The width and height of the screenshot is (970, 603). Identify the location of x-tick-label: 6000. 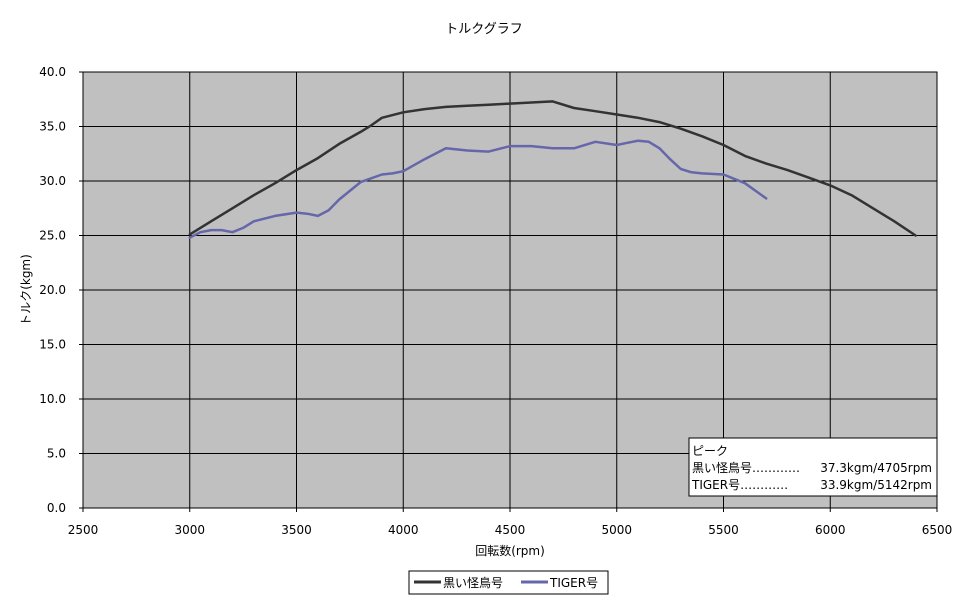
(830, 530).